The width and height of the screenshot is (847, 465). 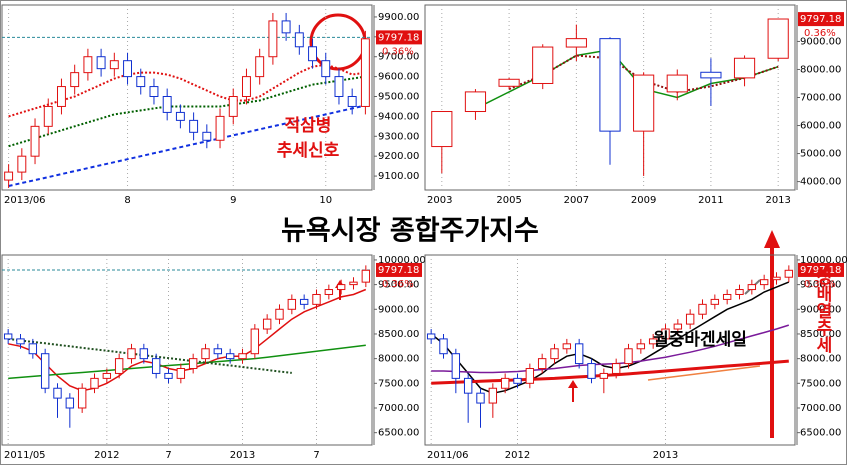 I want to click on y-tick-label: 9900.00, so click(x=398, y=17).